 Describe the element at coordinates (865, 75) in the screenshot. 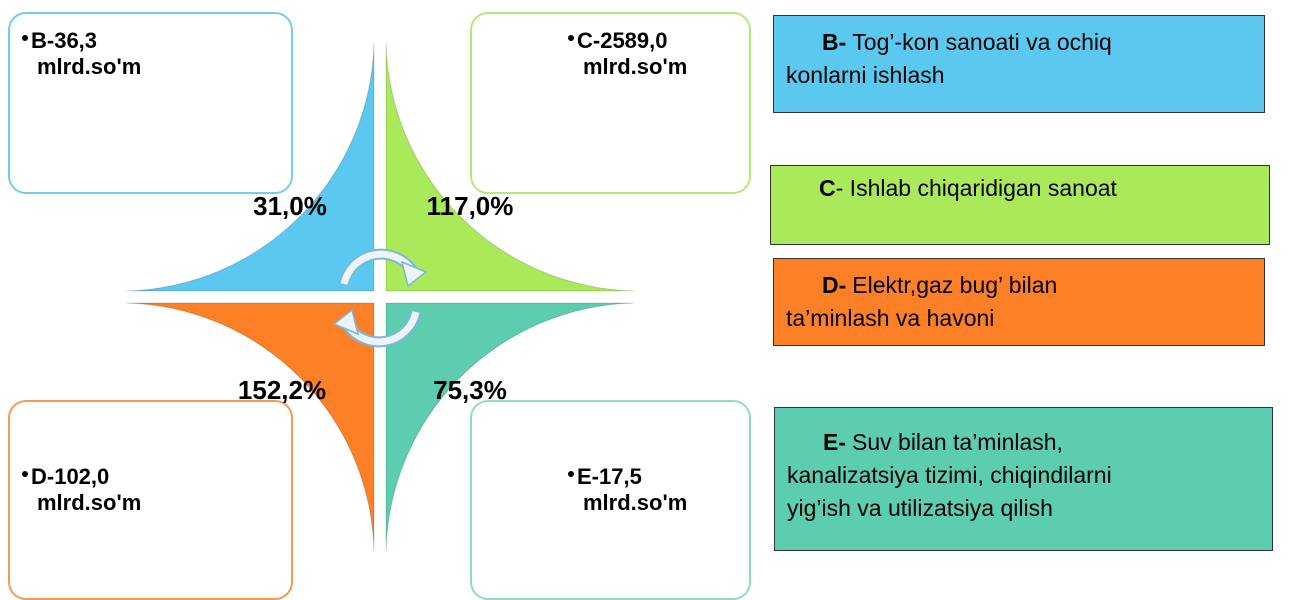

I see `legend-text: konlarni ishlash` at that location.